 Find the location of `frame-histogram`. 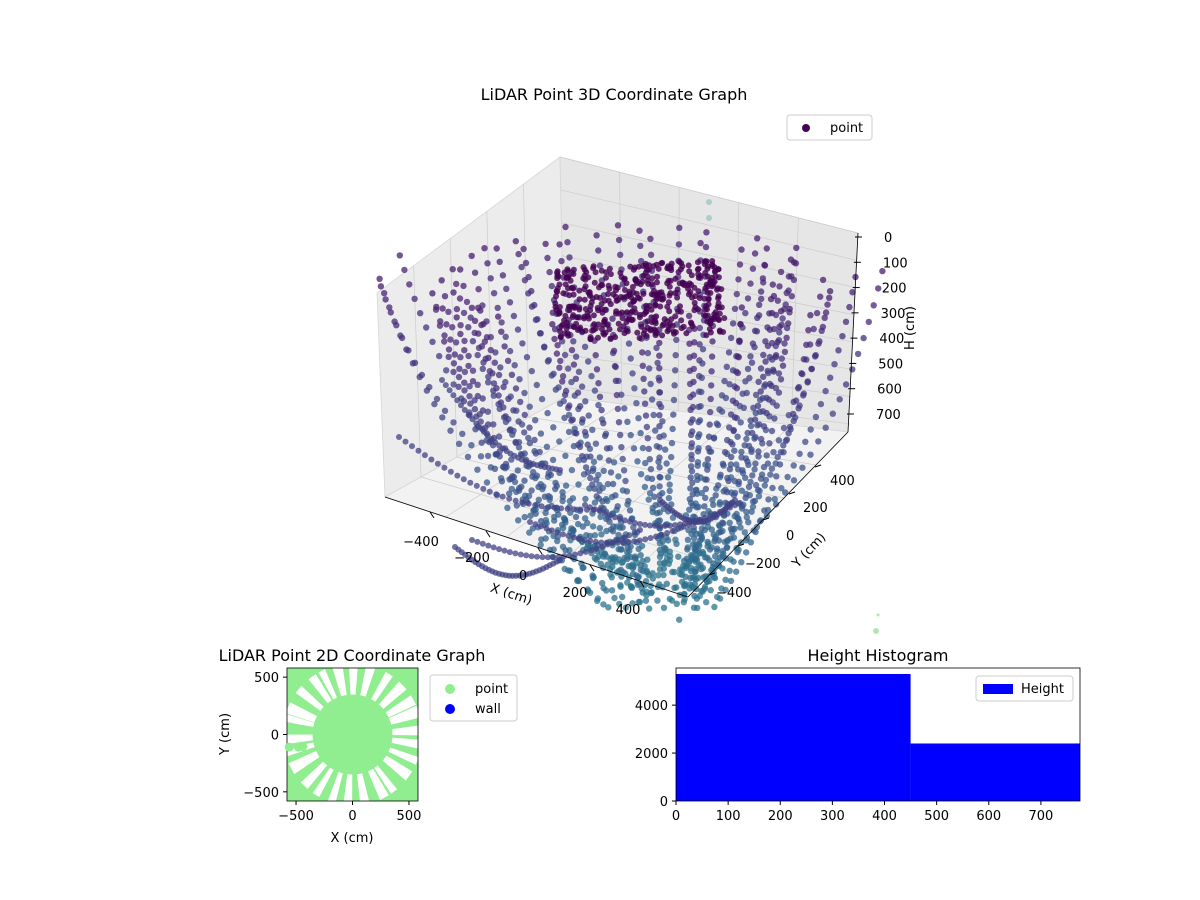

frame-histogram is located at coordinates (878, 734).